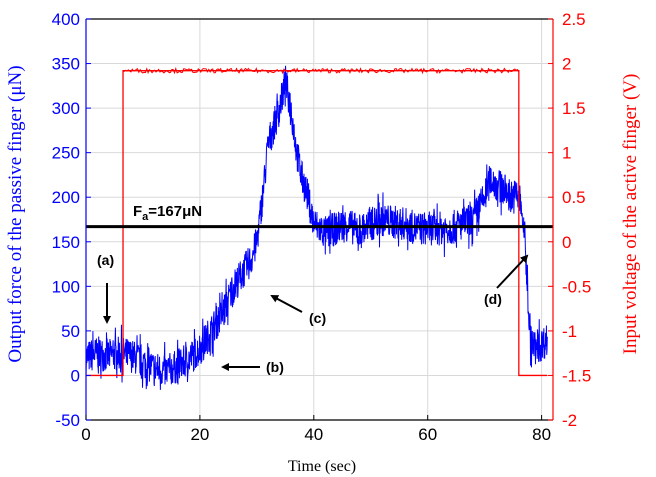 Image resolution: width=656 pixels, height=477 pixels. I want to click on y-left-tick-label: 200, so click(66, 197).